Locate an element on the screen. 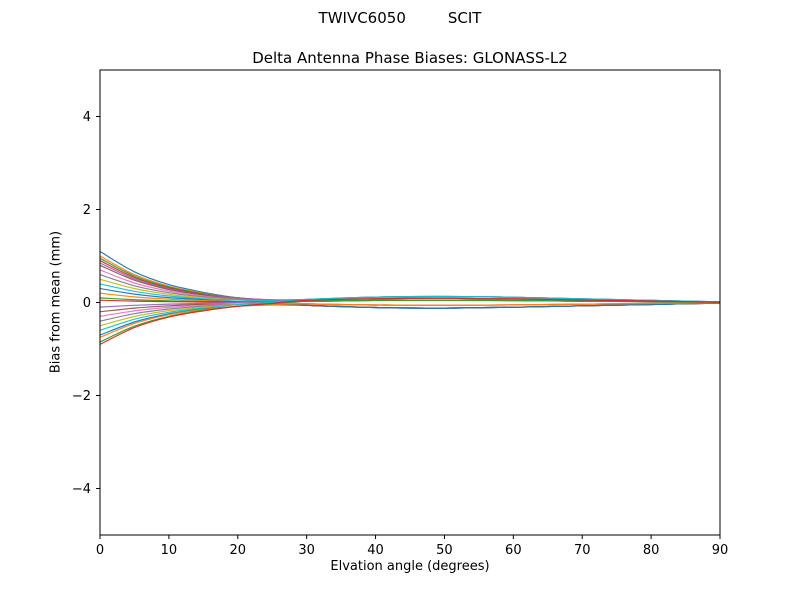  x-tick-label: 80 is located at coordinates (651, 550).